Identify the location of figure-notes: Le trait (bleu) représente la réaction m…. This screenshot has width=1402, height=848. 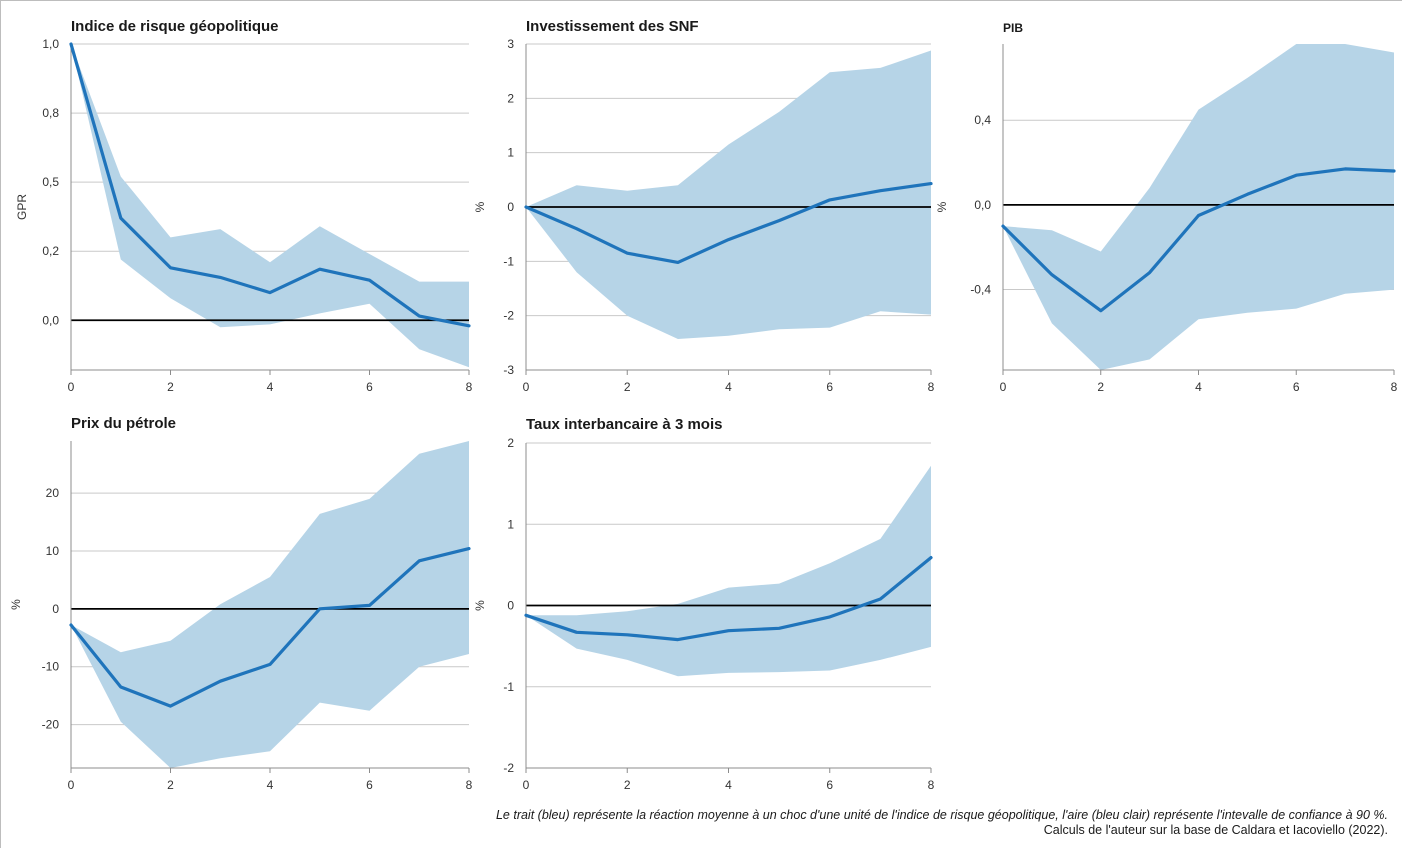
(942, 823).